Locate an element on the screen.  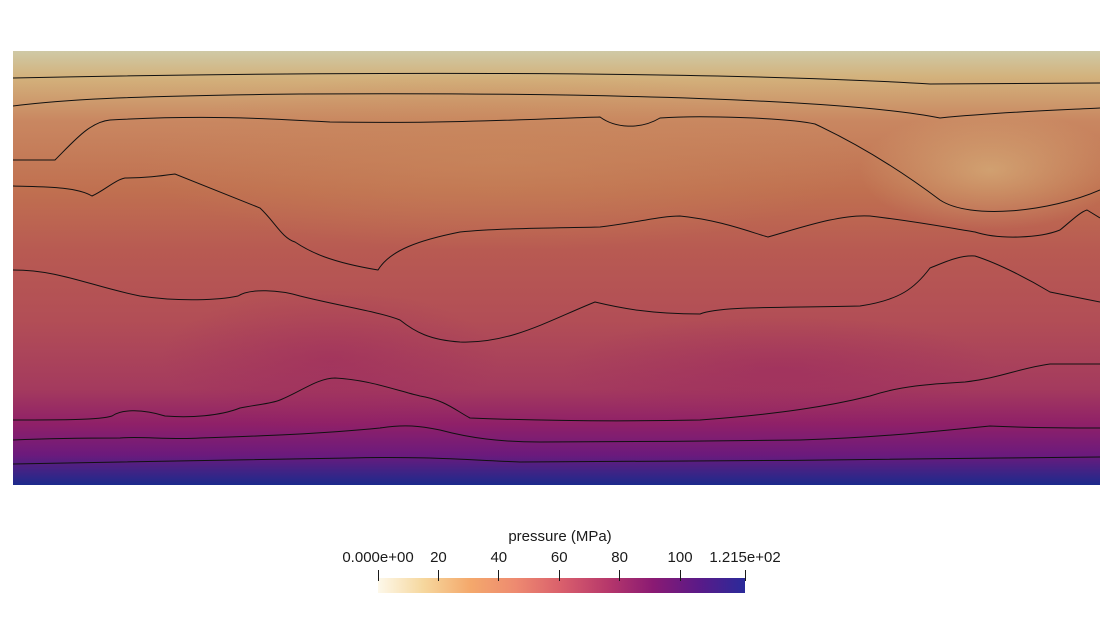
colorbar-tick-label: 1.215e+02 is located at coordinates (745, 557).